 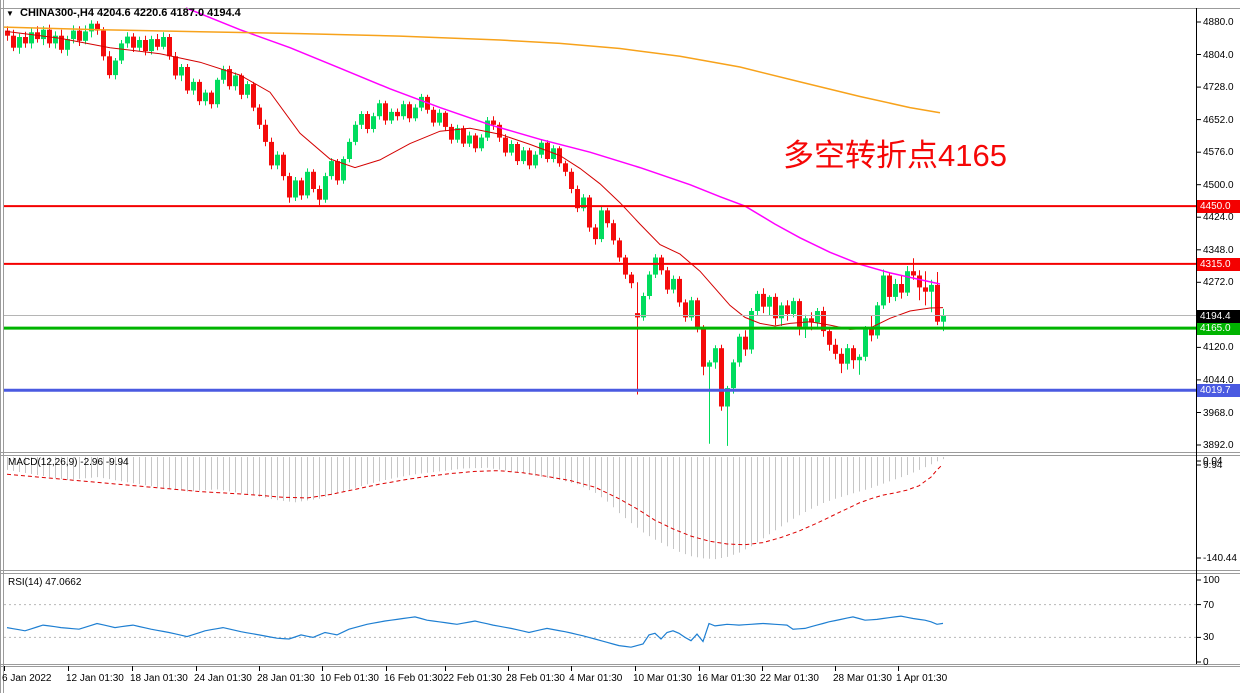 What do you see at coordinates (130, 13) in the screenshot?
I see `chart-title: CHINA300-,H4 4204.6 4220.6 4187.0 4194.4` at bounding box center [130, 13].